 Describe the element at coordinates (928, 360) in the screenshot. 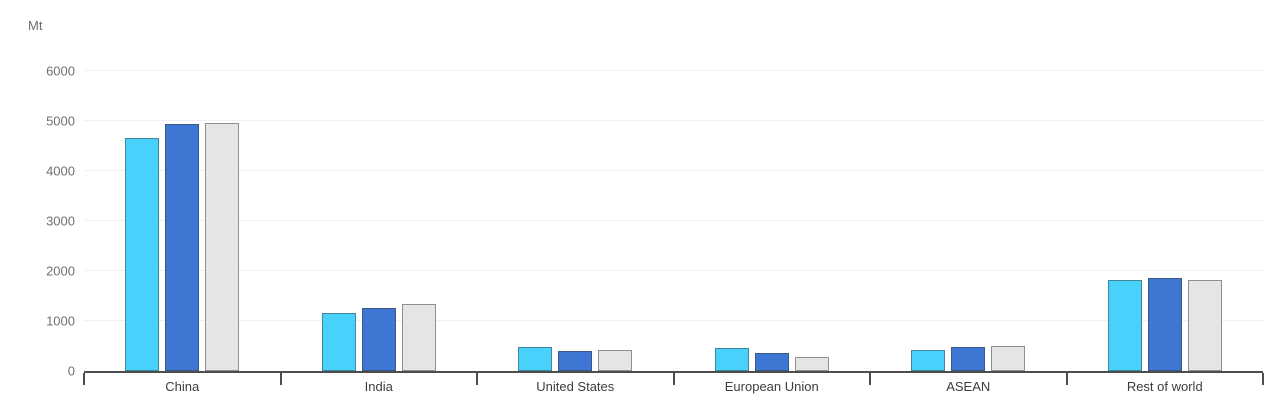

I see `bar-asean-series-1-light-blue` at that location.